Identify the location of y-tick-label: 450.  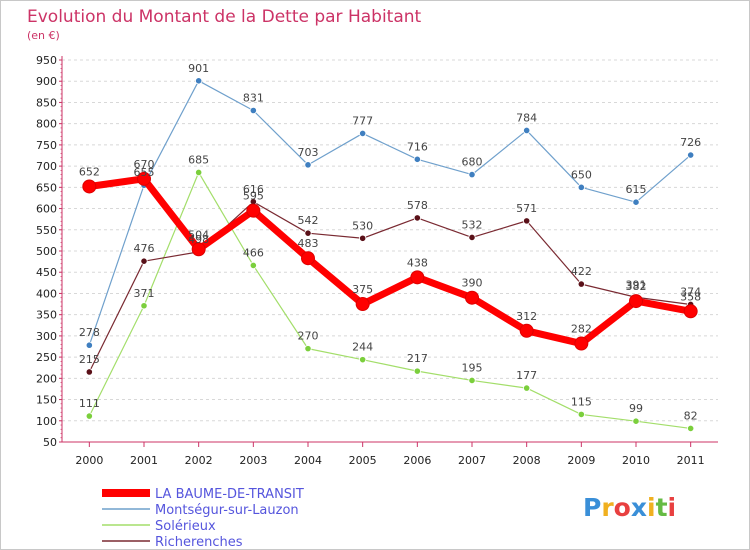
(46, 272).